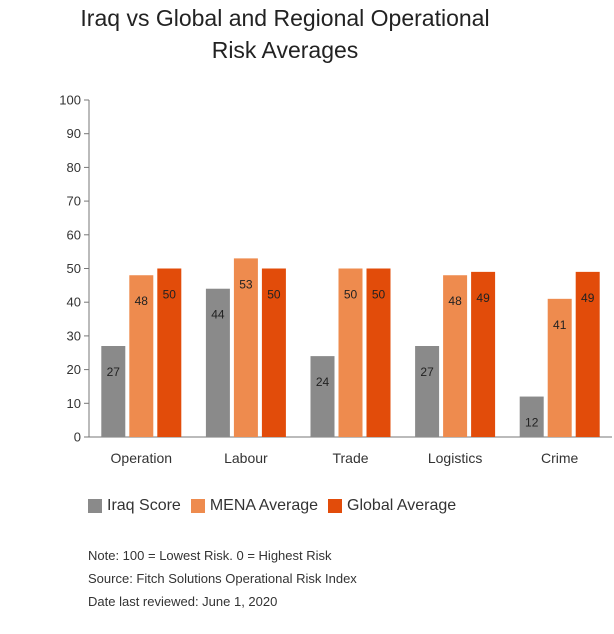 This screenshot has width=614, height=634. I want to click on x-tick-label: Logistics, so click(455, 458).